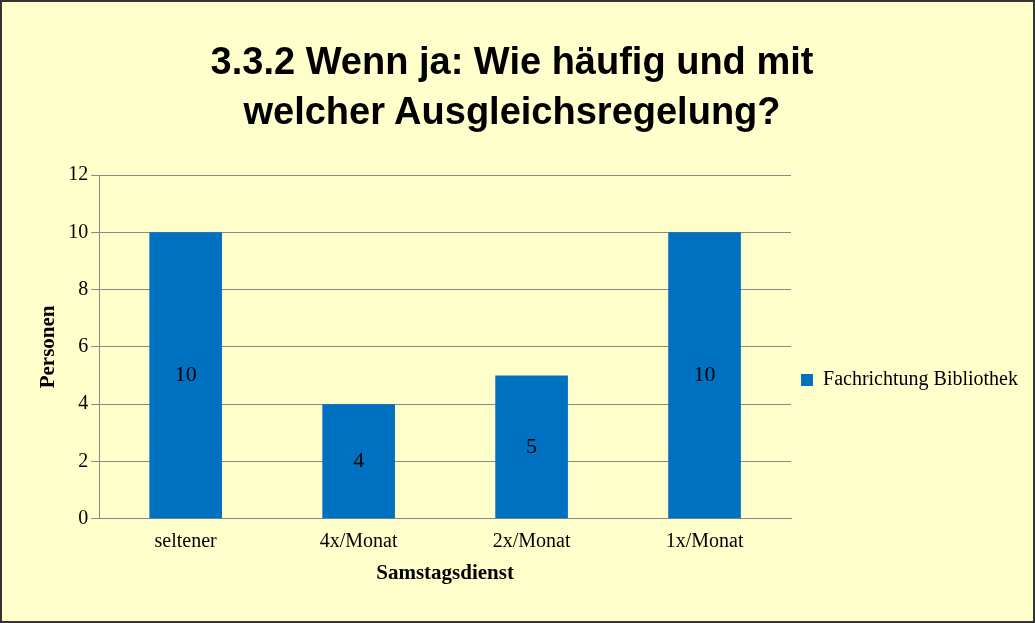 This screenshot has width=1035, height=623. I want to click on x-tick-label: seltener, so click(186, 540).